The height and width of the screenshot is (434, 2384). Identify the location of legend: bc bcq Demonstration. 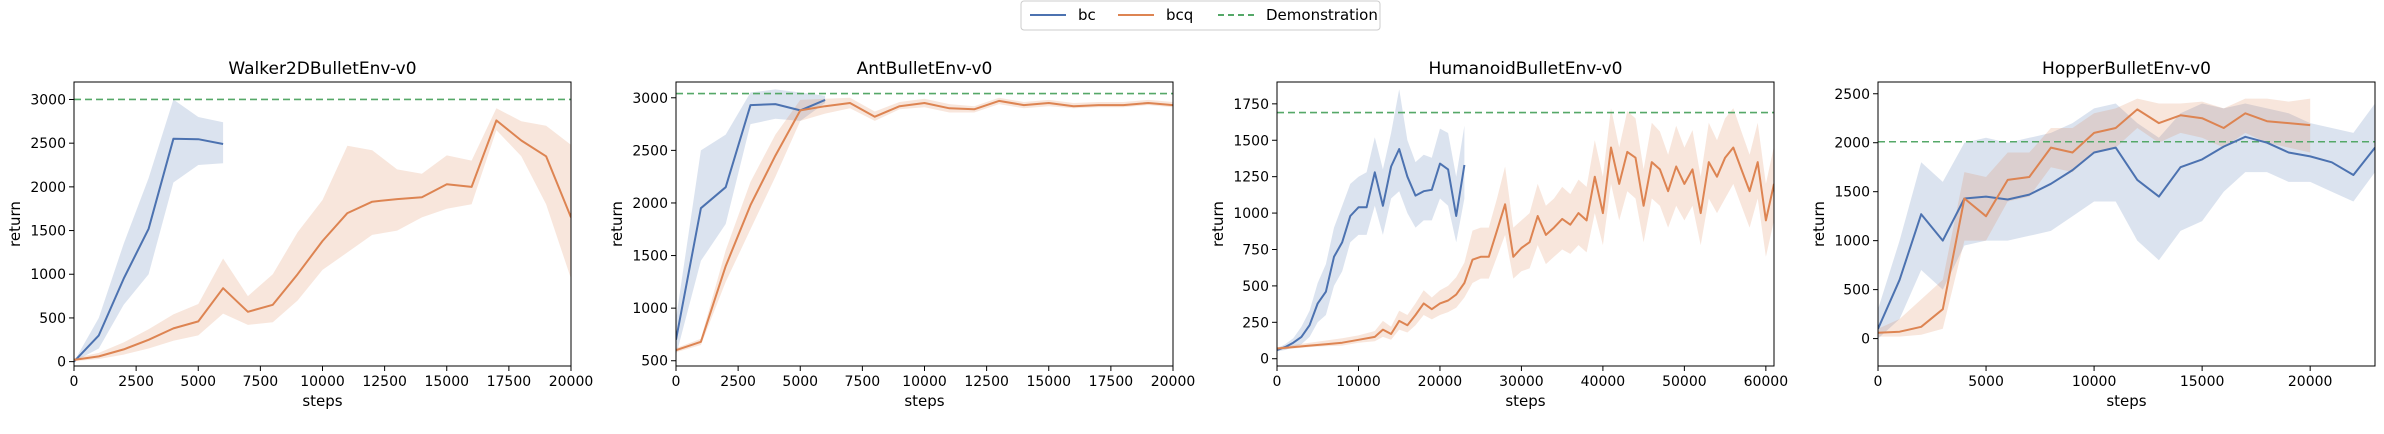
(1200, 15).